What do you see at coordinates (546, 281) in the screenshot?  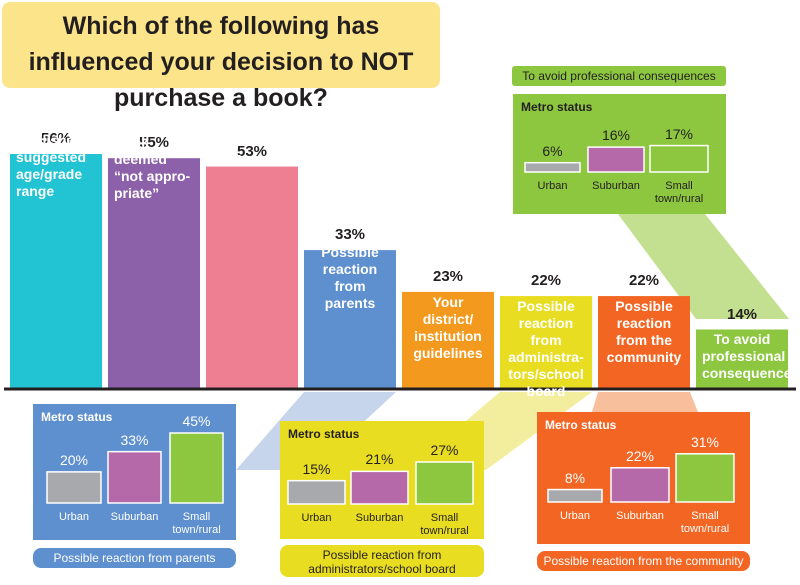 I see `bar-value-label-6: 22%` at bounding box center [546, 281].